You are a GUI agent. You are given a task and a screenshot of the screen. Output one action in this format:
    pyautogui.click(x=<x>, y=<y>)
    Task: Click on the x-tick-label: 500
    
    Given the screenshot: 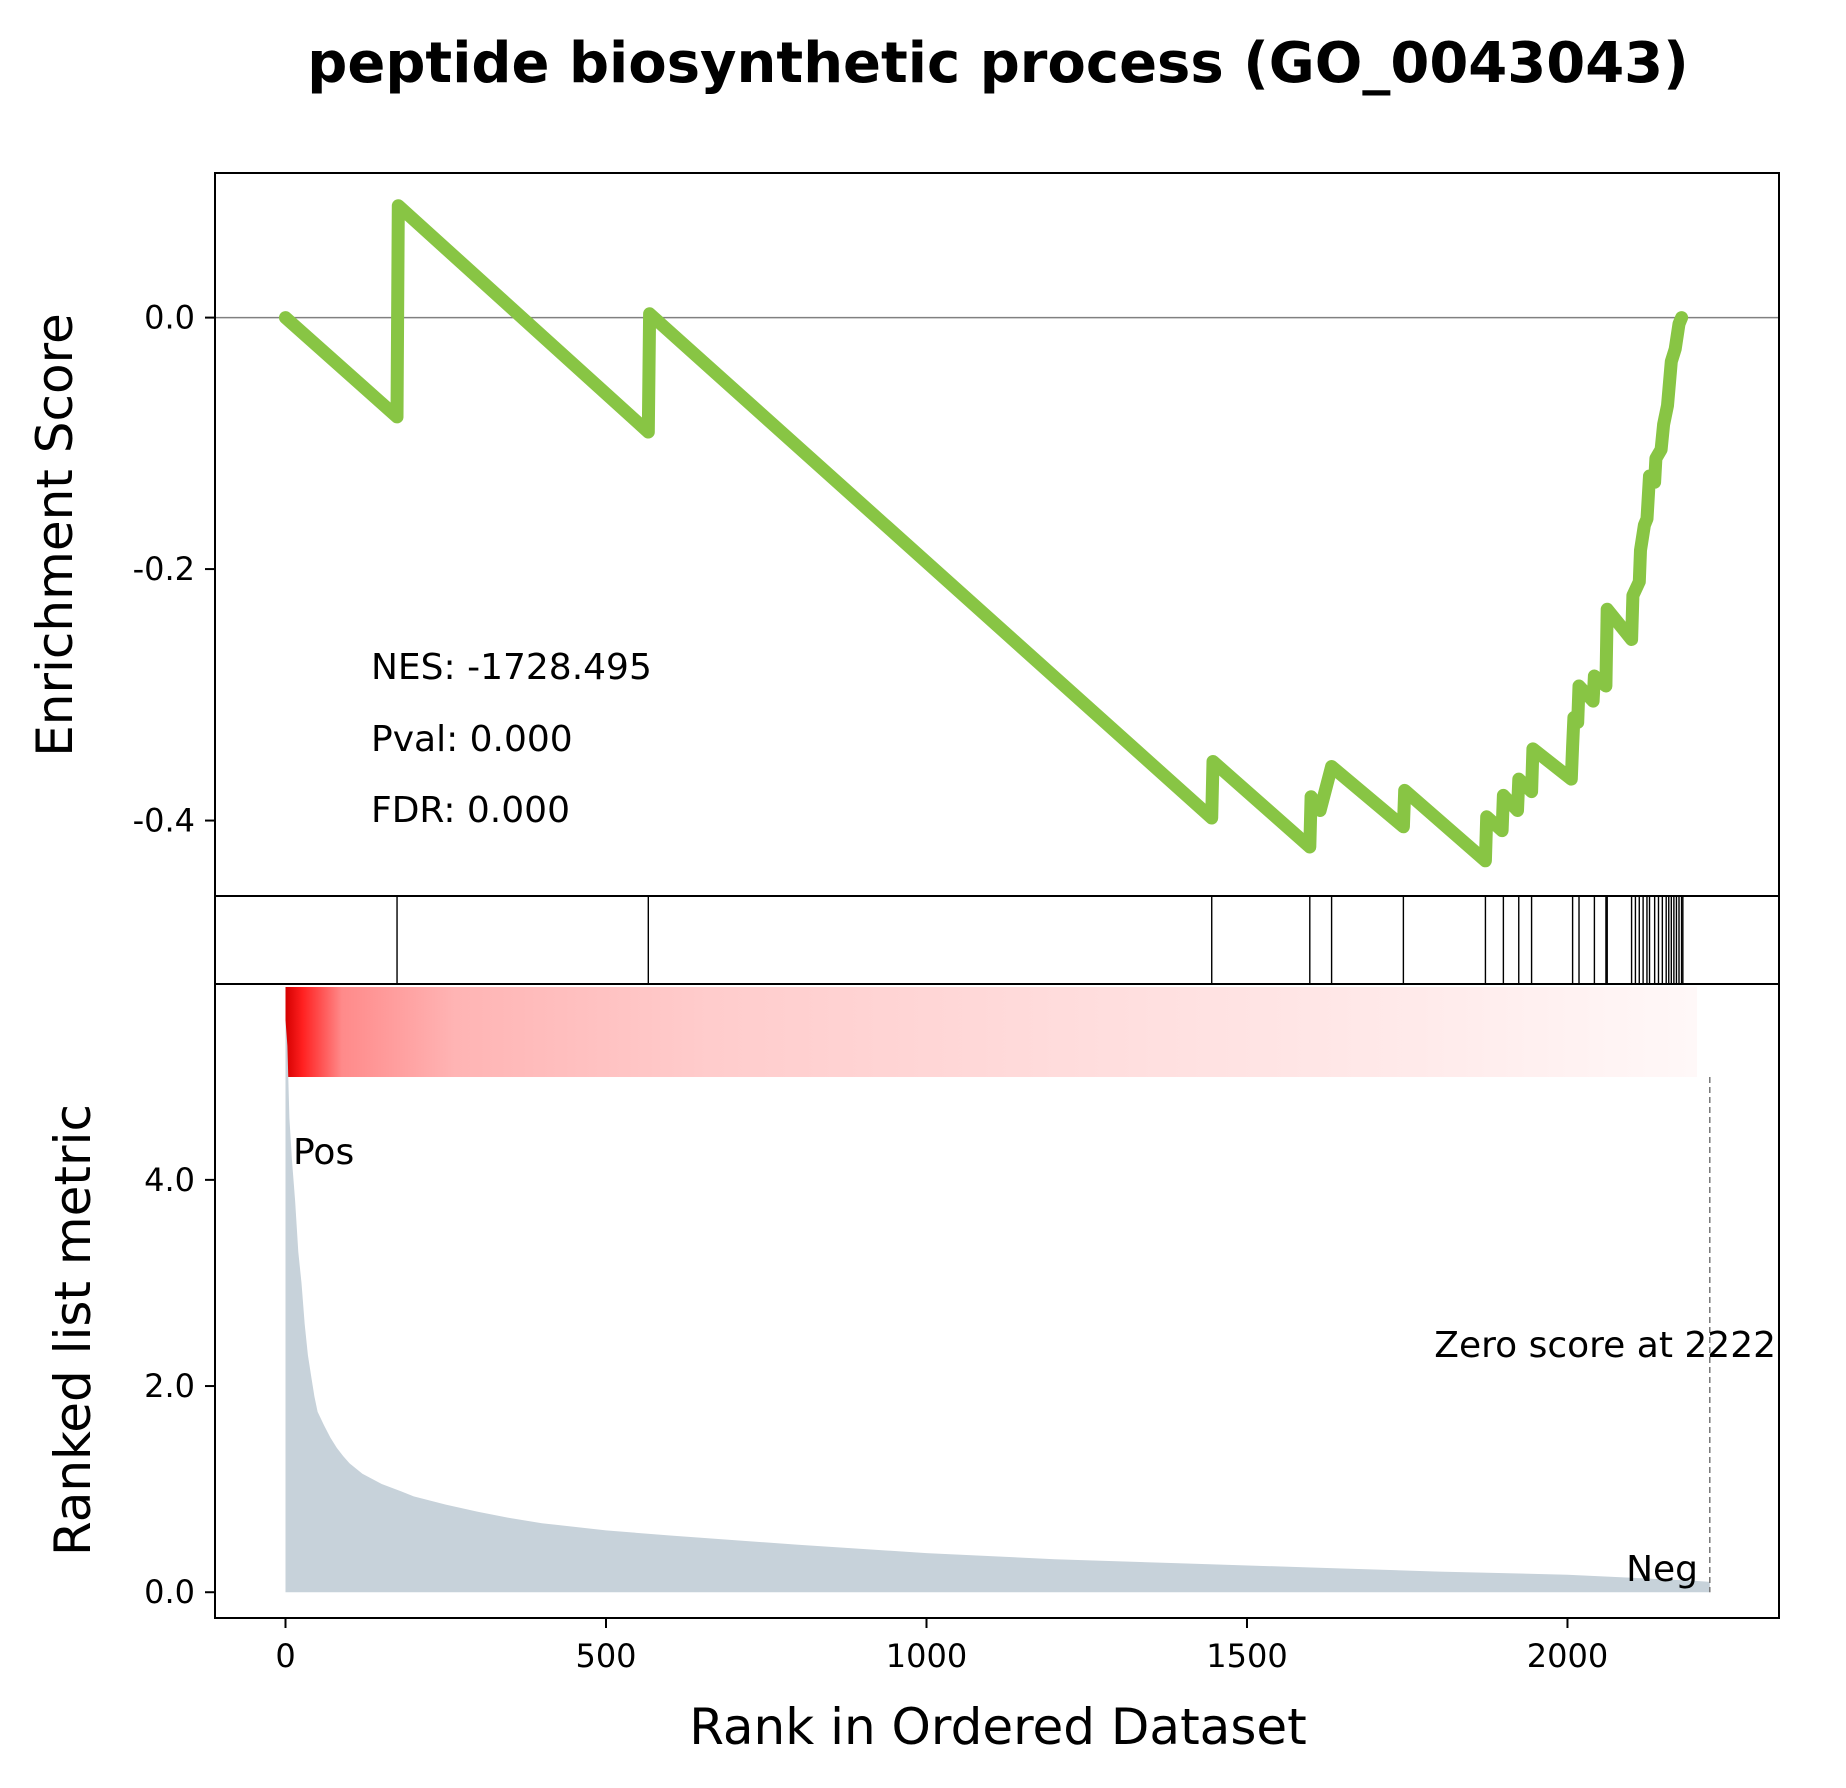 What is the action you would take?
    pyautogui.click(x=605, y=1656)
    